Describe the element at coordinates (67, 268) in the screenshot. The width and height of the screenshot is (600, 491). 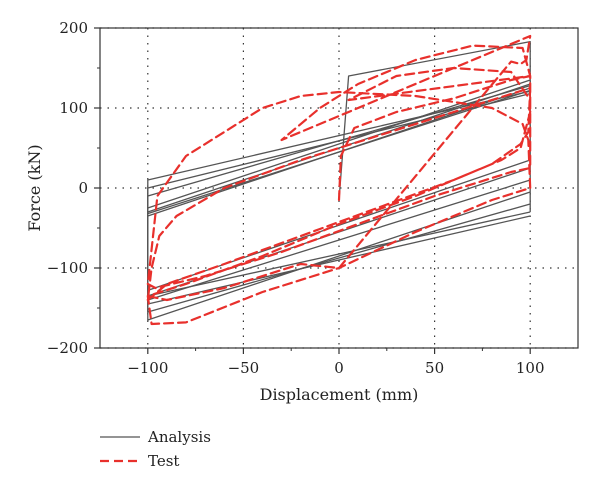
I see `y-tick-label: −100` at that location.